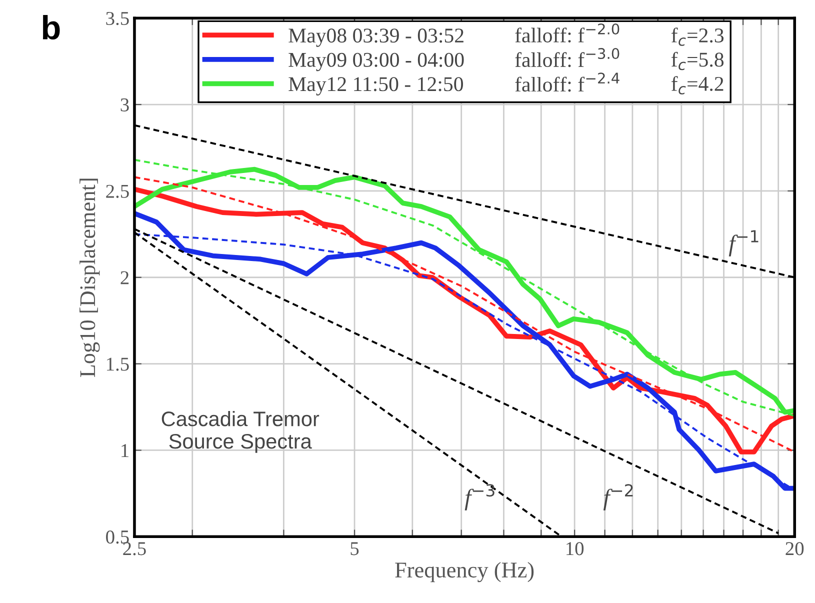 The width and height of the screenshot is (815, 603). I want to click on legend-label: May09 03:00 - 04:00, so click(376, 62).